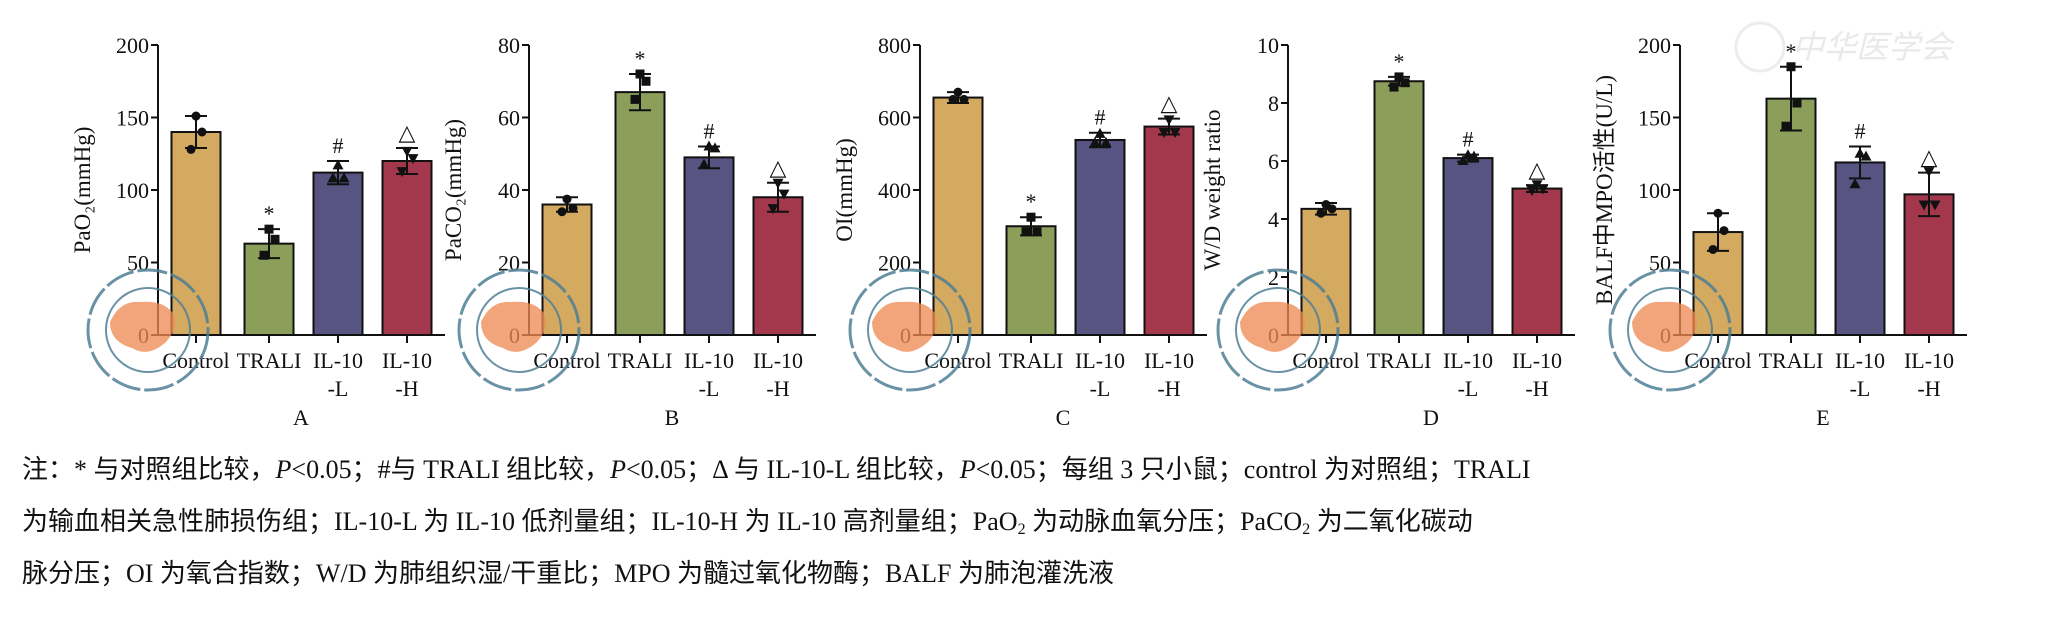 The image size is (2055, 619). What do you see at coordinates (301, 417) in the screenshot?
I see `panel-letter: A` at bounding box center [301, 417].